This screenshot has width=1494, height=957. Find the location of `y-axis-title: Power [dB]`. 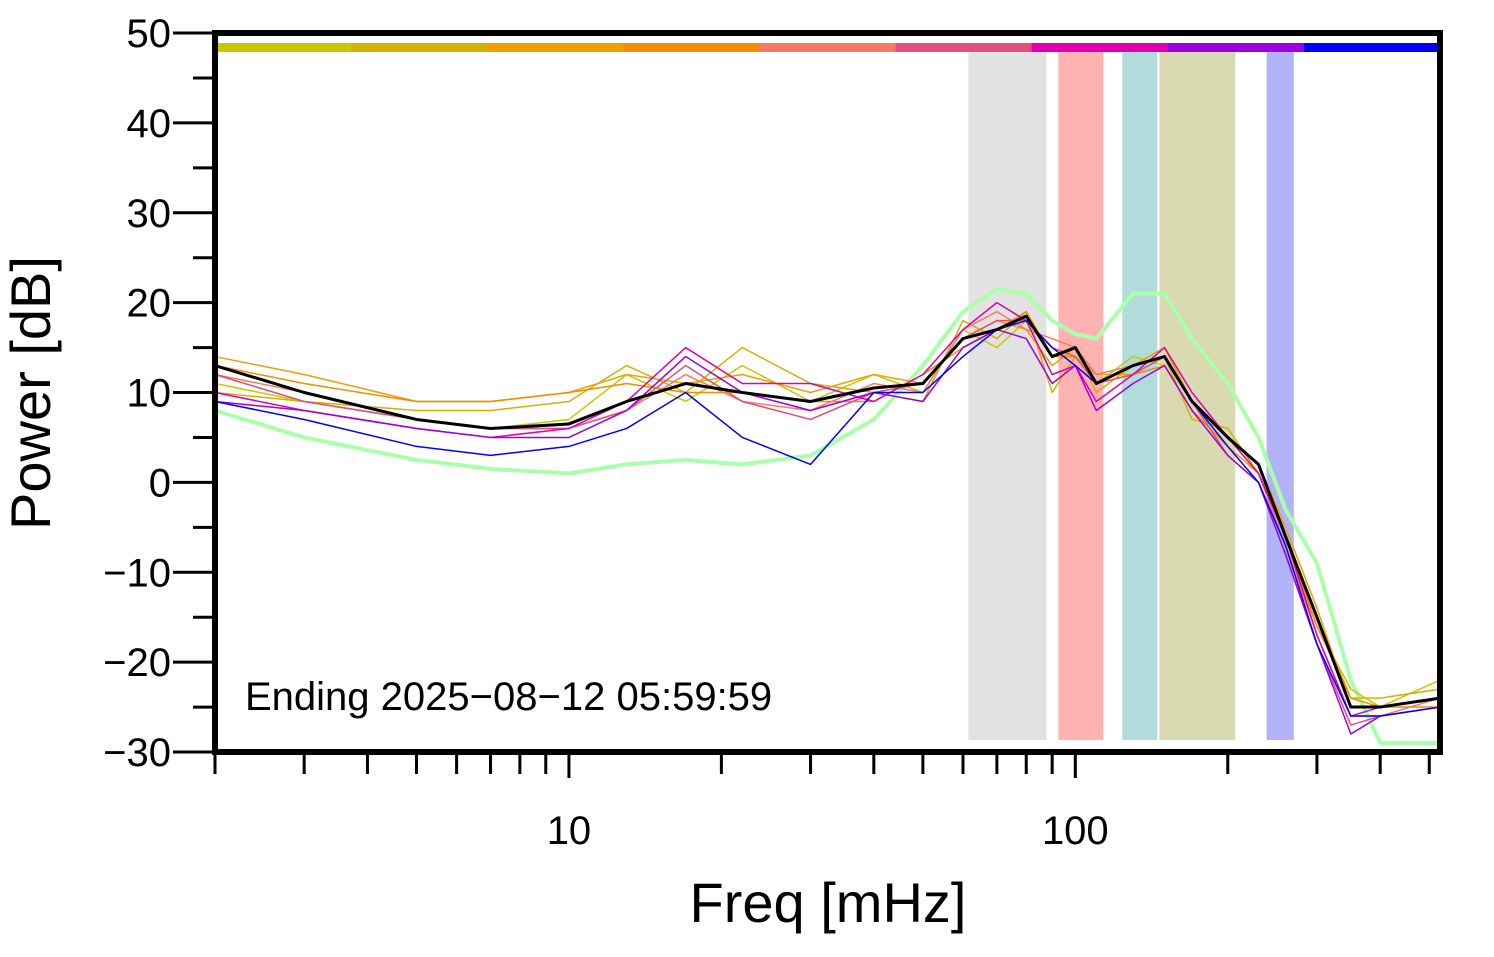

y-axis-title: Power [dB] is located at coordinates (31, 393).